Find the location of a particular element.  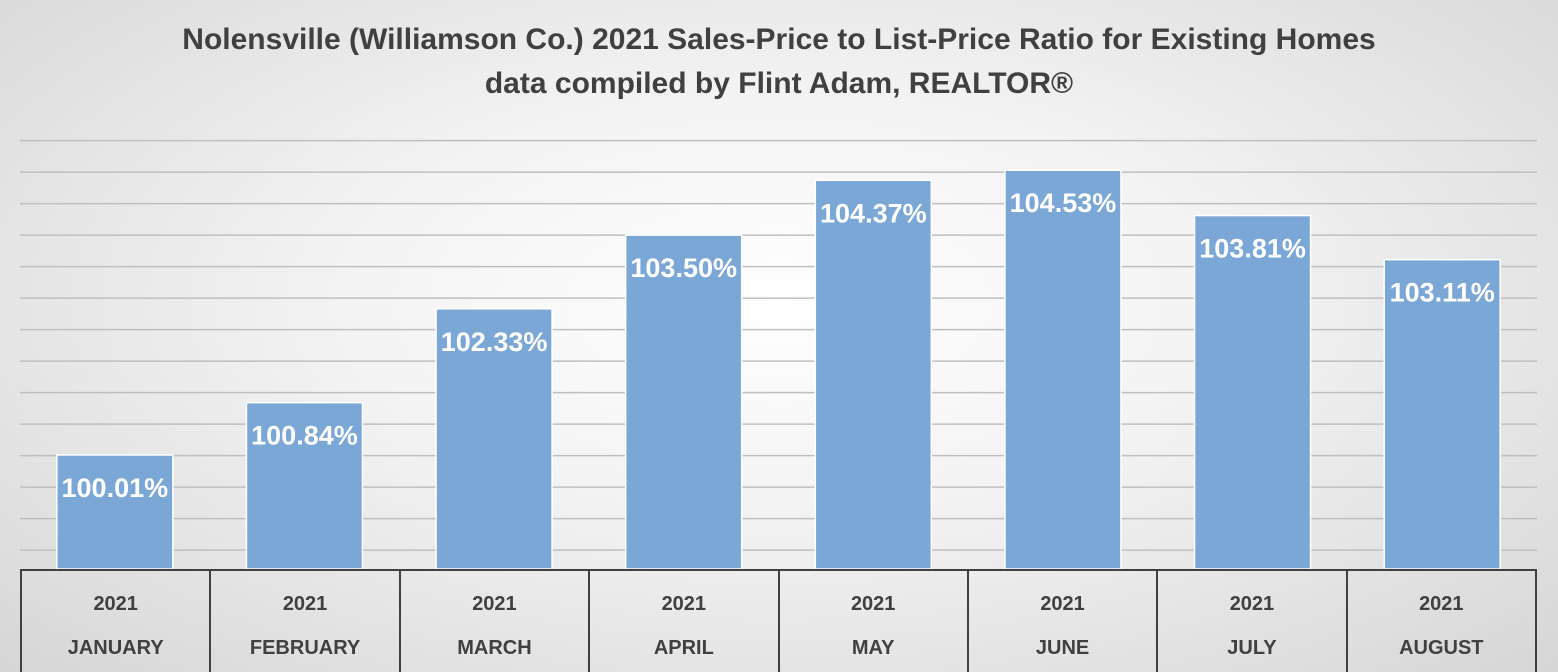

x-tick-month: AUGUST is located at coordinates (1441, 648).